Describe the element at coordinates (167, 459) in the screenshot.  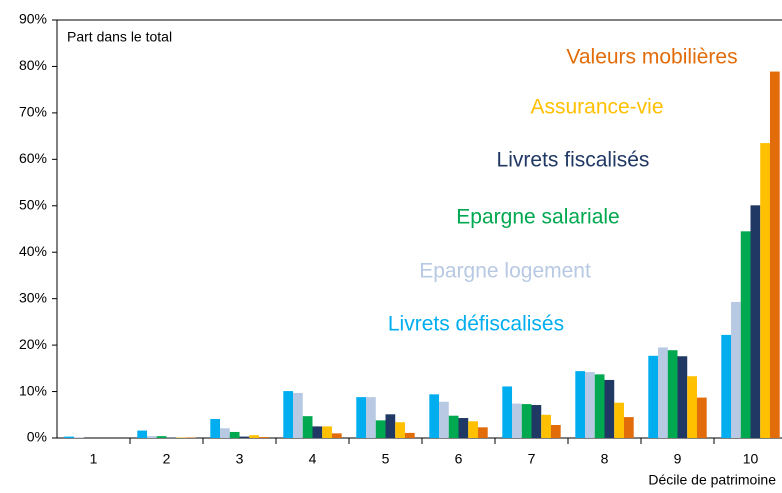
I see `x-tick-label: 2` at that location.